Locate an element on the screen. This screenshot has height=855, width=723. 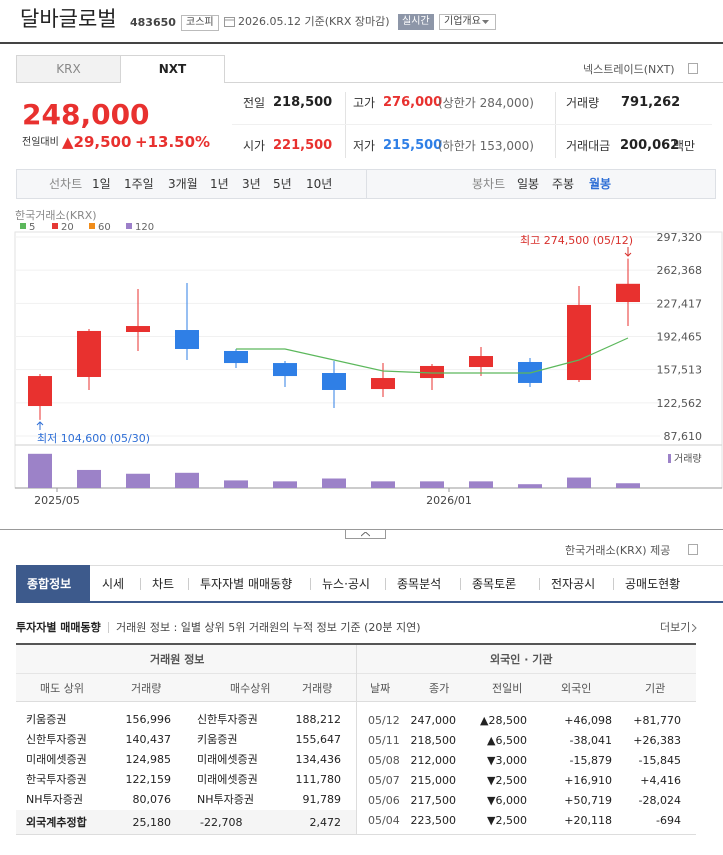
tab-nxt: NXT is located at coordinates (172, 69).